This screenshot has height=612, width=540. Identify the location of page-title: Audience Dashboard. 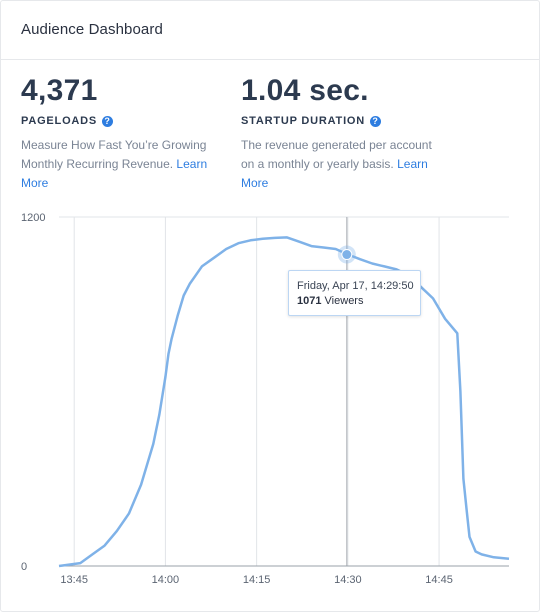
(92, 29).